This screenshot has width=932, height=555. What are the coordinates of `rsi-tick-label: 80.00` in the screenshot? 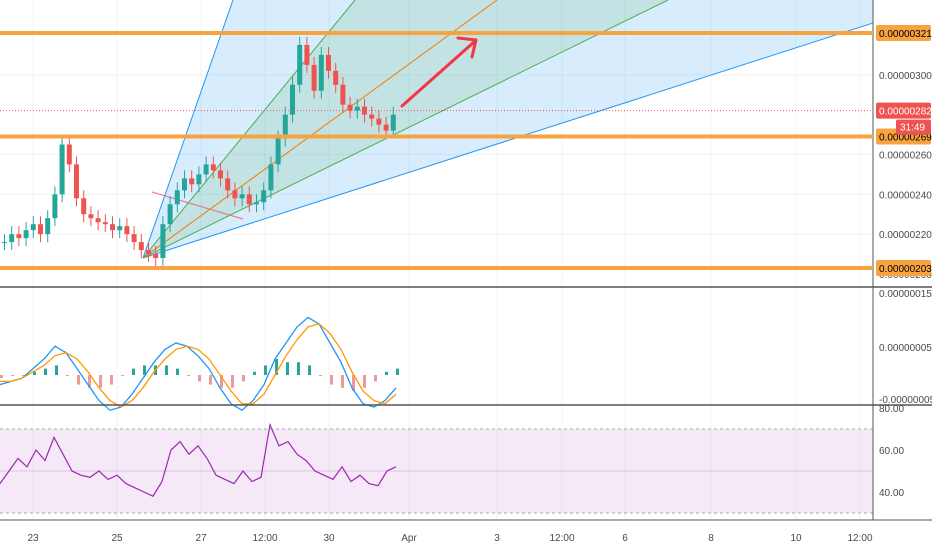 It's located at (891, 409).